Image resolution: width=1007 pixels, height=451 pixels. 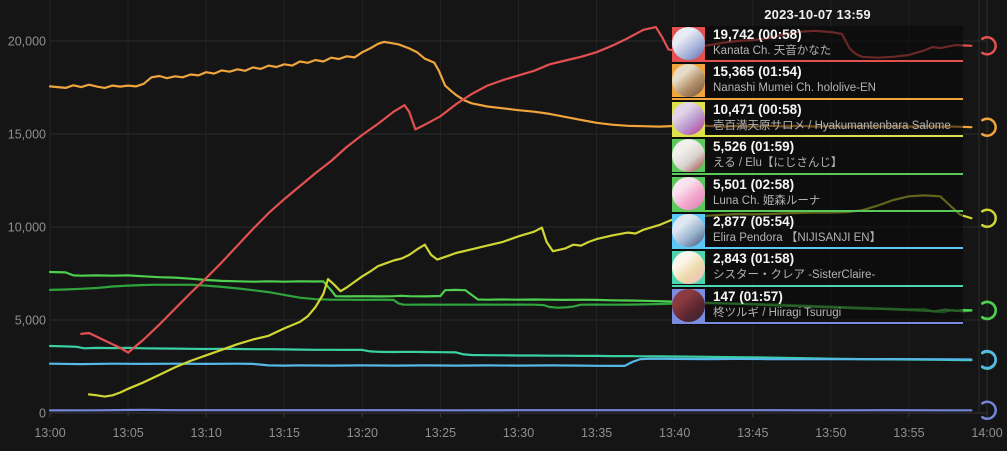 What do you see at coordinates (206, 433) in the screenshot?
I see `x-axis-tick-label: 13:10` at bounding box center [206, 433].